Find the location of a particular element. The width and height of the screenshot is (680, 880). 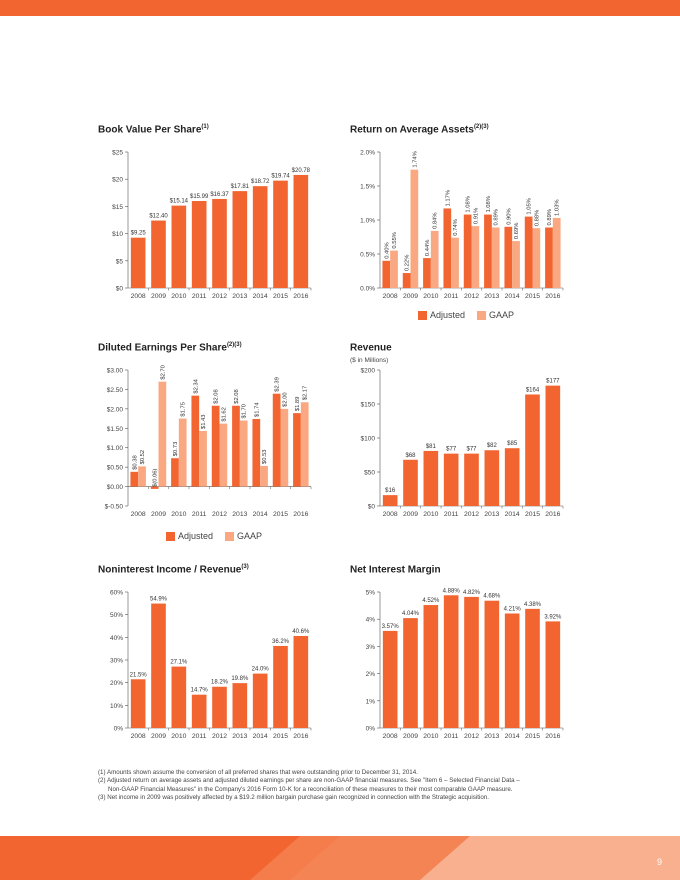

top-band is located at coordinates (340, 8).